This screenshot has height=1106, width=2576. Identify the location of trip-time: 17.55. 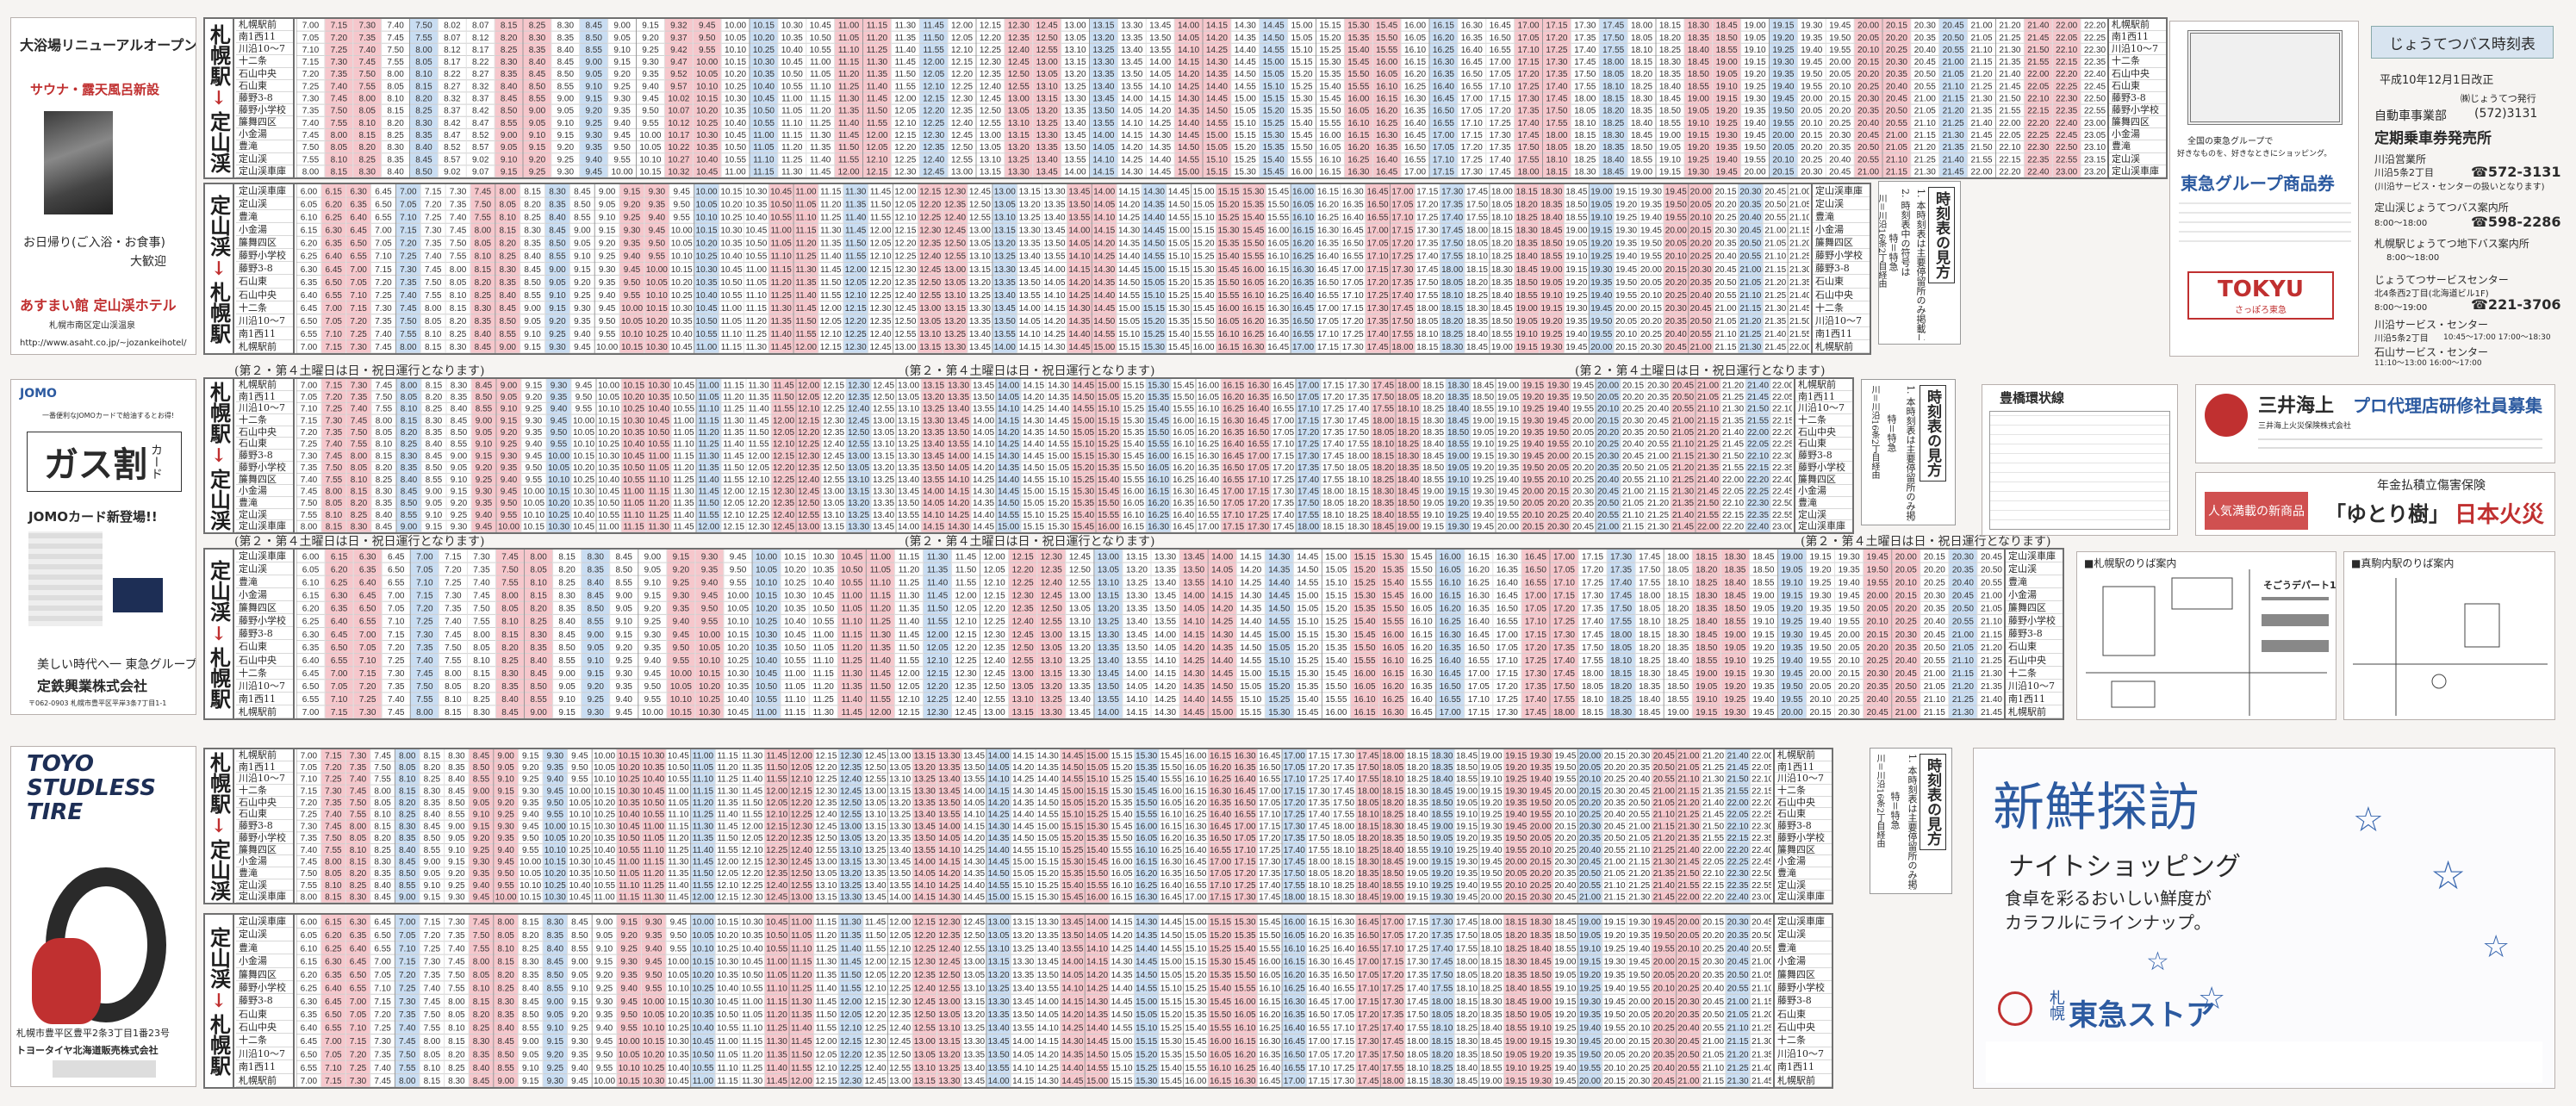
(1621, 622).